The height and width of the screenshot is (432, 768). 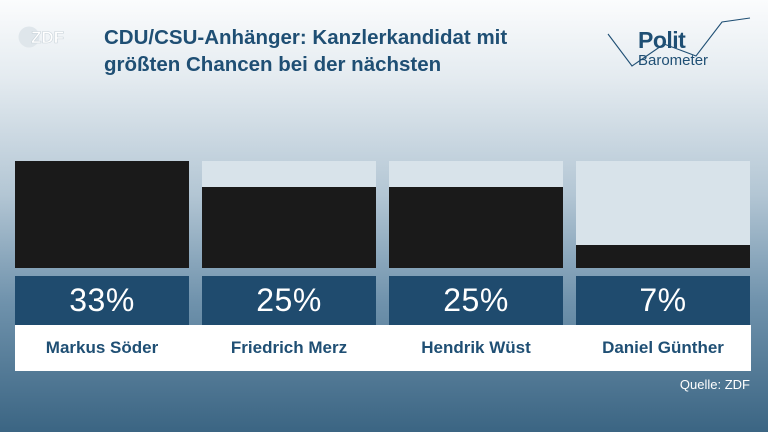 What do you see at coordinates (289, 347) in the screenshot?
I see `category-label: Friedrich Merz` at bounding box center [289, 347].